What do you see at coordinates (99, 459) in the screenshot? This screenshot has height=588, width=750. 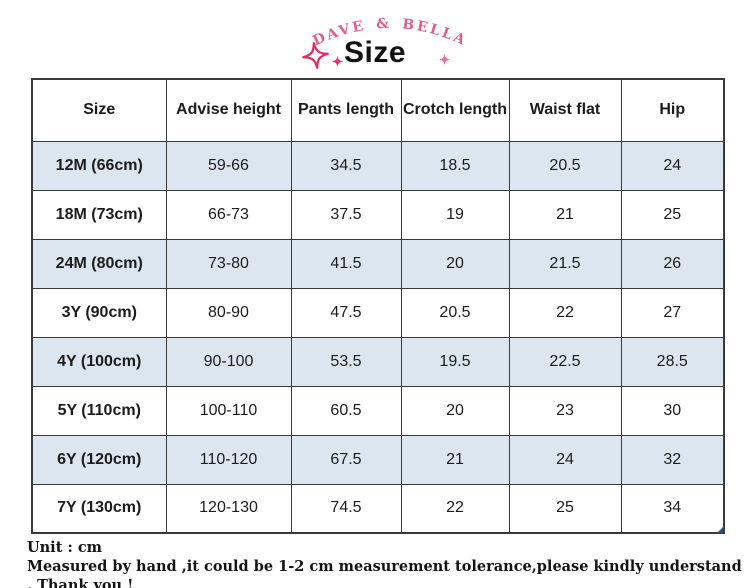 I see `size-label-cell: 6Y (120cm)` at bounding box center [99, 459].